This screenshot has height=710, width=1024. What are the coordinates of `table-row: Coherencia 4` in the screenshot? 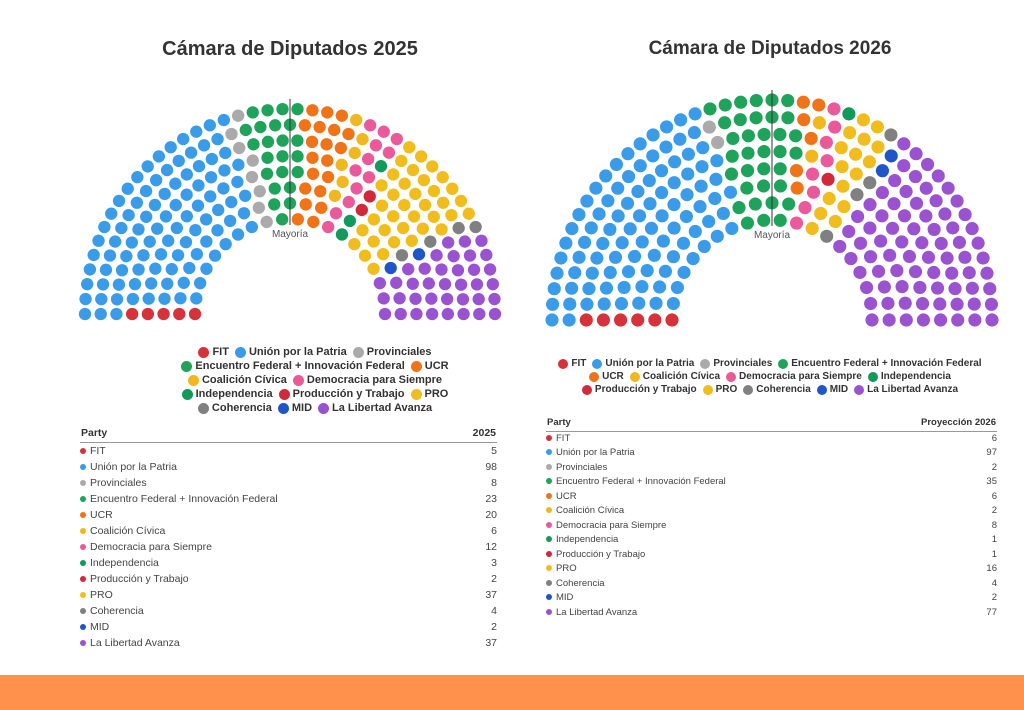 It's located at (288, 611).